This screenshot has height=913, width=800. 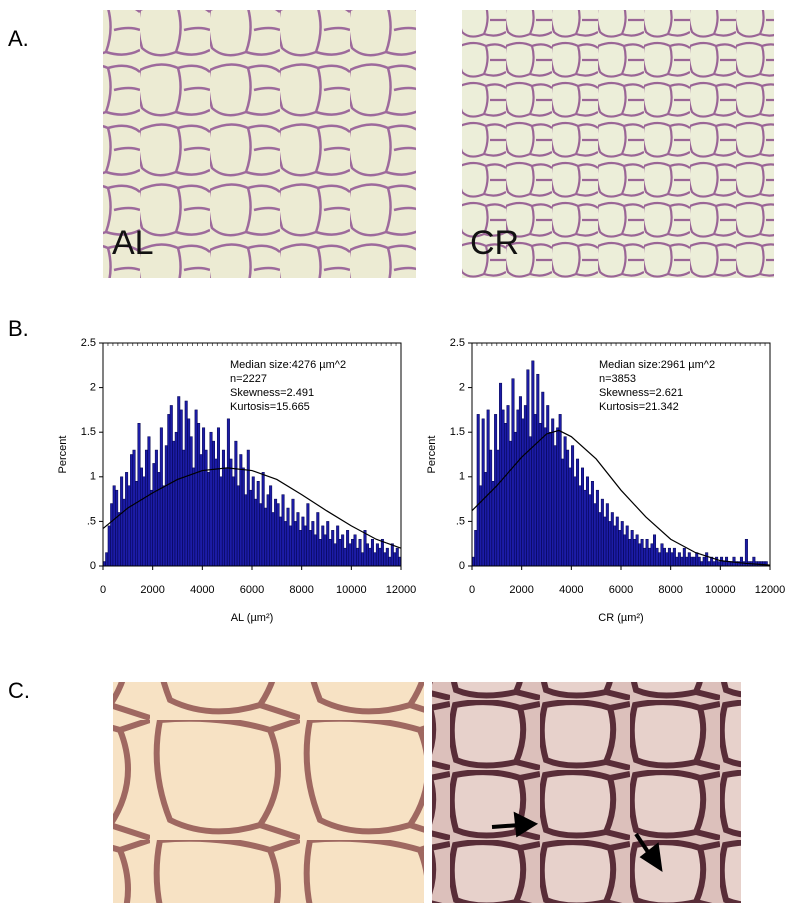 I want to click on y-tick-label: .5, so click(x=460, y=521).